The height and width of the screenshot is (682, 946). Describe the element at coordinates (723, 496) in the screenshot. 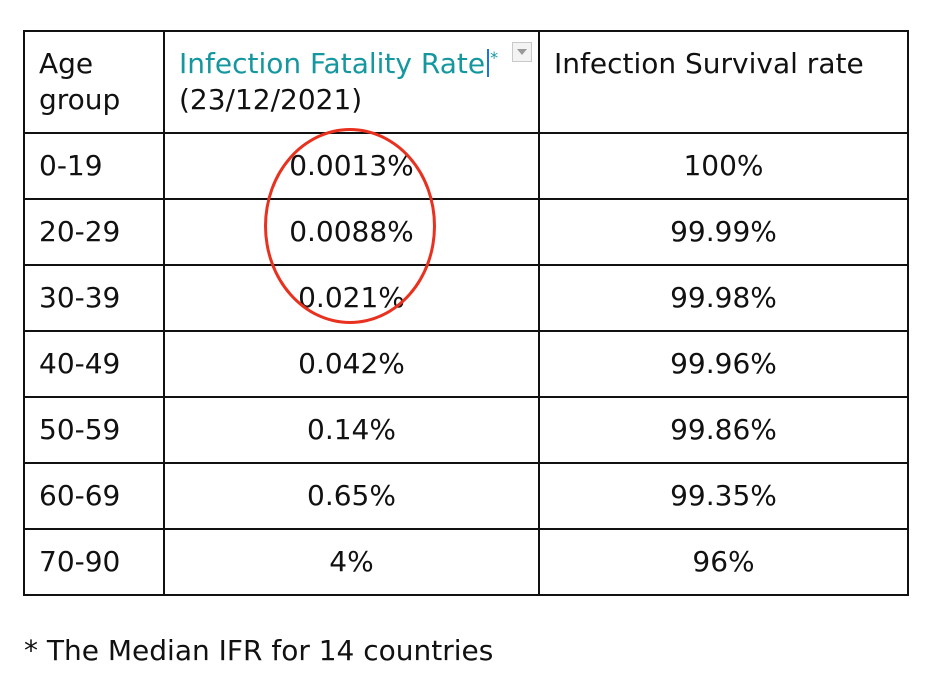

I see `cell-isr: 99.35%` at that location.